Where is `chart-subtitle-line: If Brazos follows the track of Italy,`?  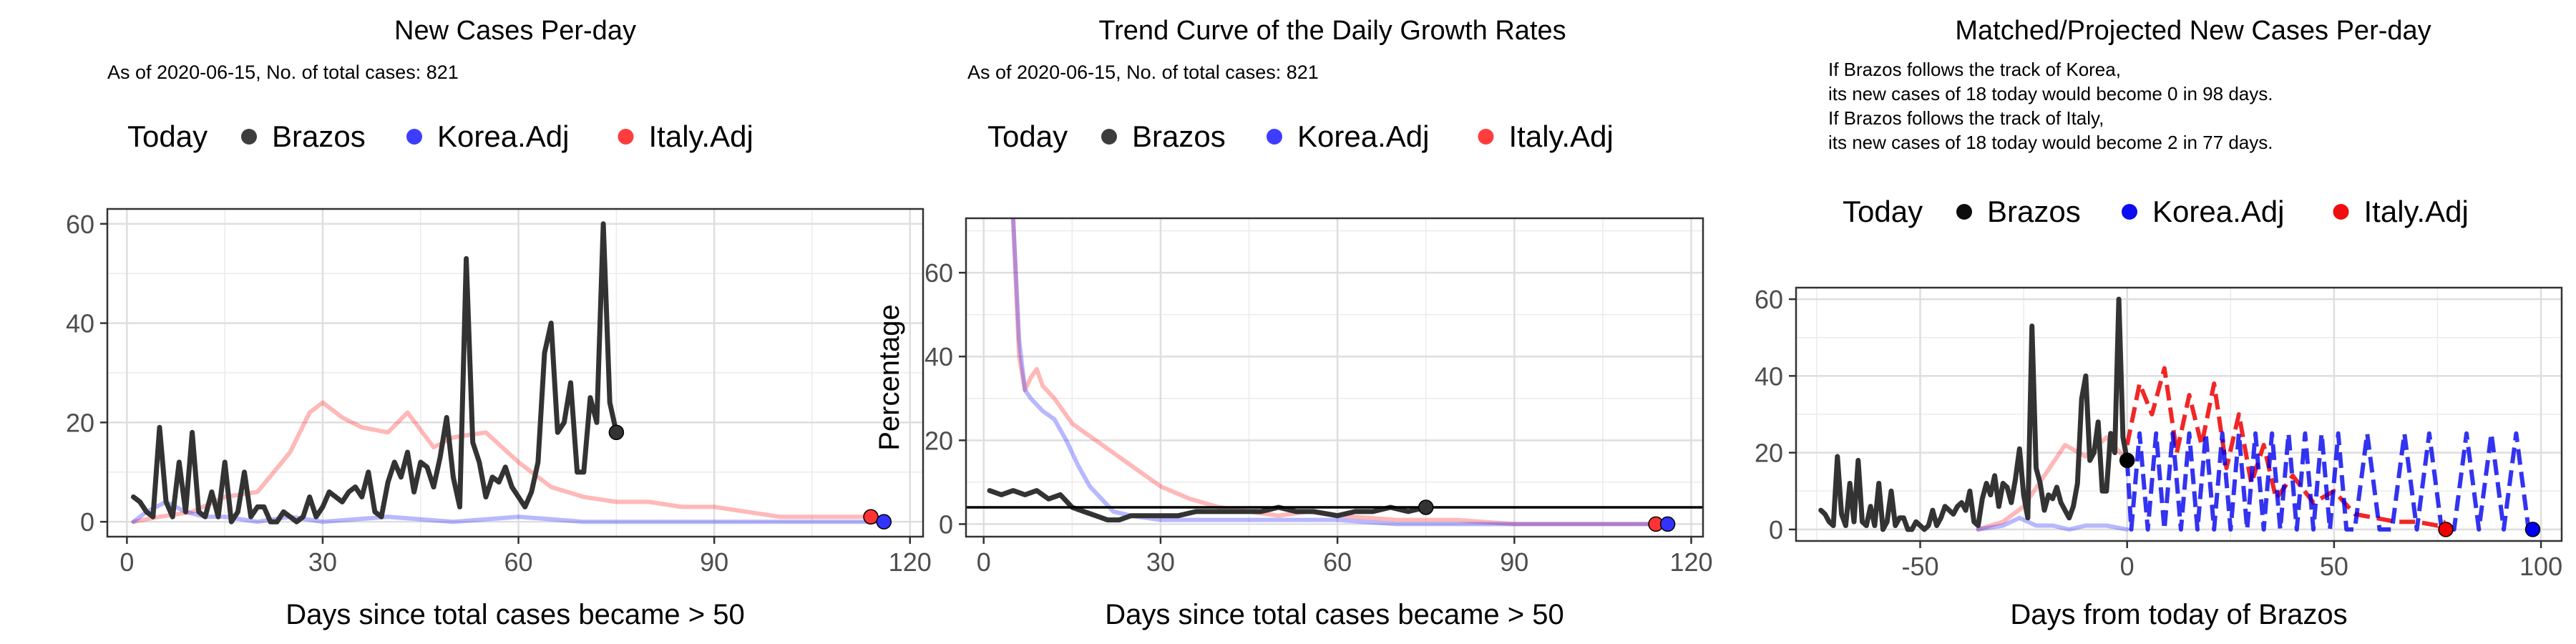
chart-subtitle-line: If Brazos follows the track of Italy, is located at coordinates (1966, 118).